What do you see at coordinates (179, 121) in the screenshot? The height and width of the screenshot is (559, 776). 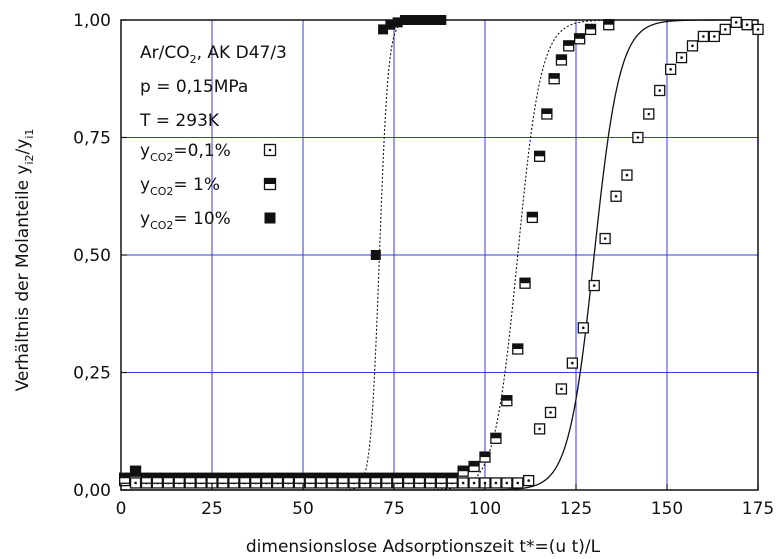 I see `info-line-3: T = 293K` at bounding box center [179, 121].